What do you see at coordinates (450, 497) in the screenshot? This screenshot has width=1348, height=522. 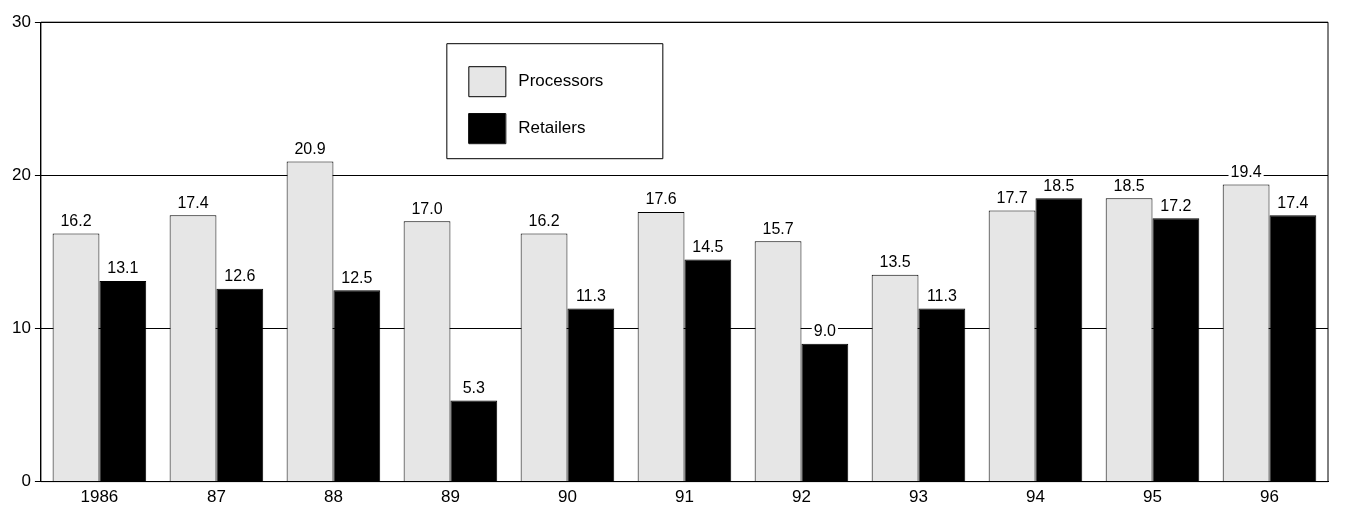 I see `x-tick-label: 89` at bounding box center [450, 497].